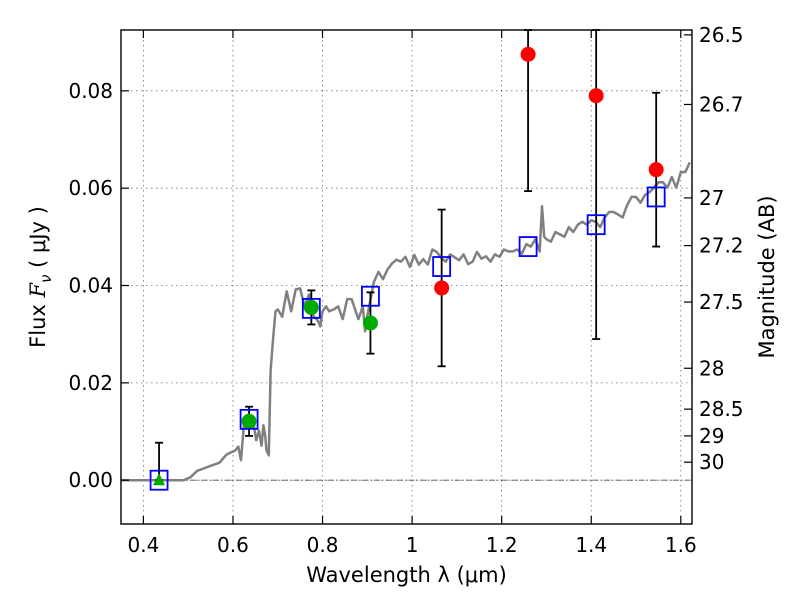 Image resolution: width=800 pixels, height=600 pixels. Describe the element at coordinates (38, 323) in the screenshot. I see `y-axis-label-prefix: Flux` at that location.